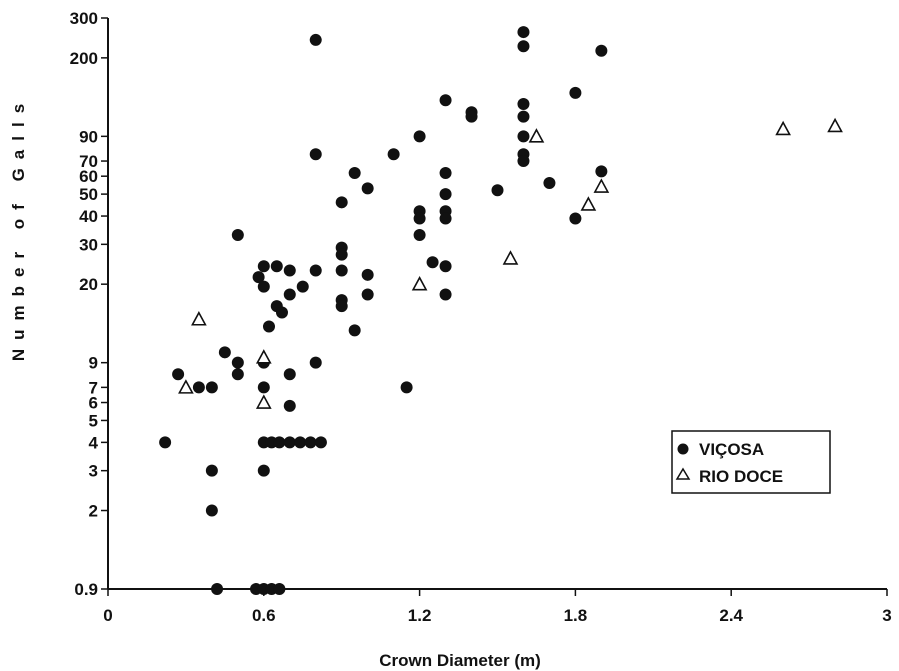 This screenshot has width=899, height=671. What do you see at coordinates (93, 471) in the screenshot?
I see `y-tick-label: 3` at bounding box center [93, 471].